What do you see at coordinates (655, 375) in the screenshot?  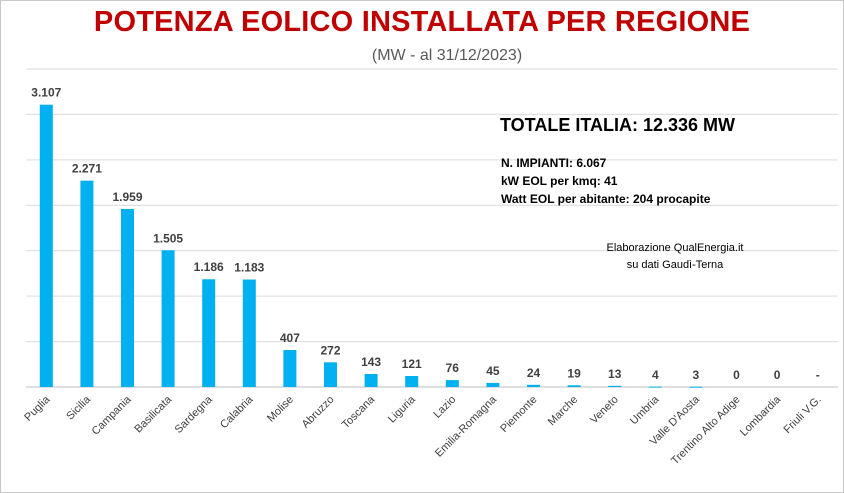 I see `data-label: 4` at bounding box center [655, 375].